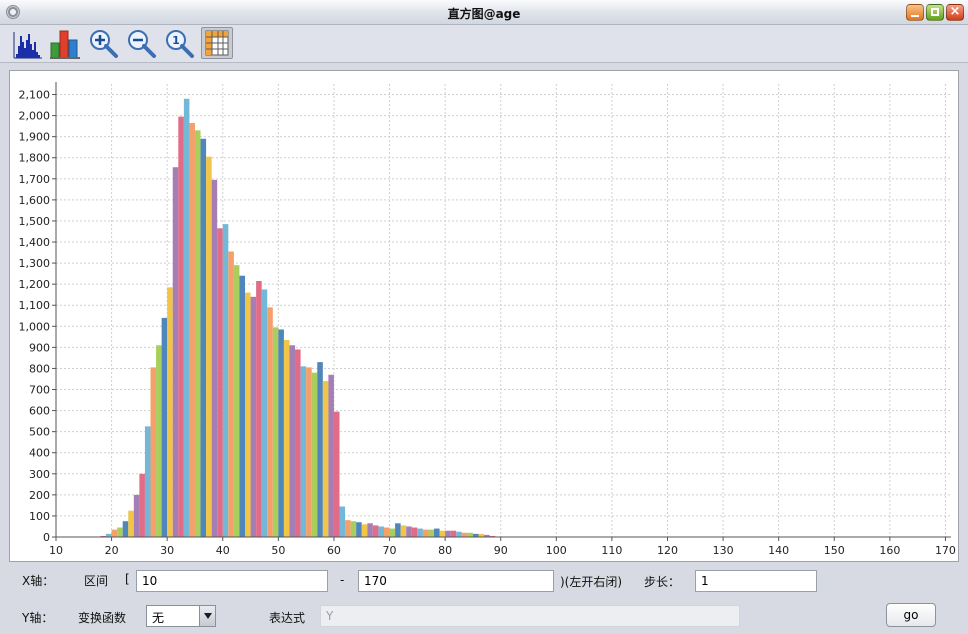  I want to click on x-tick-label: 90, so click(501, 550).